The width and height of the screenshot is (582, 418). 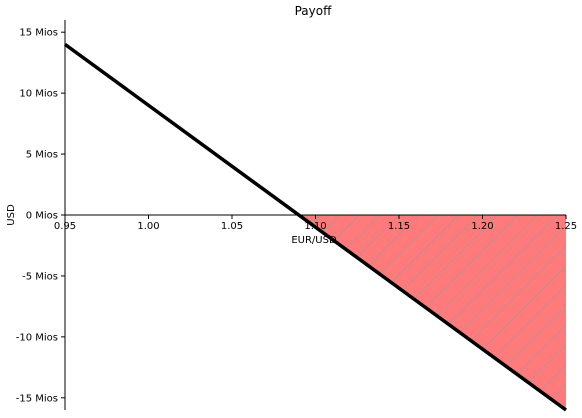 What do you see at coordinates (42, 155) in the screenshot?
I see `y-tick-label: 5 Mios` at bounding box center [42, 155].